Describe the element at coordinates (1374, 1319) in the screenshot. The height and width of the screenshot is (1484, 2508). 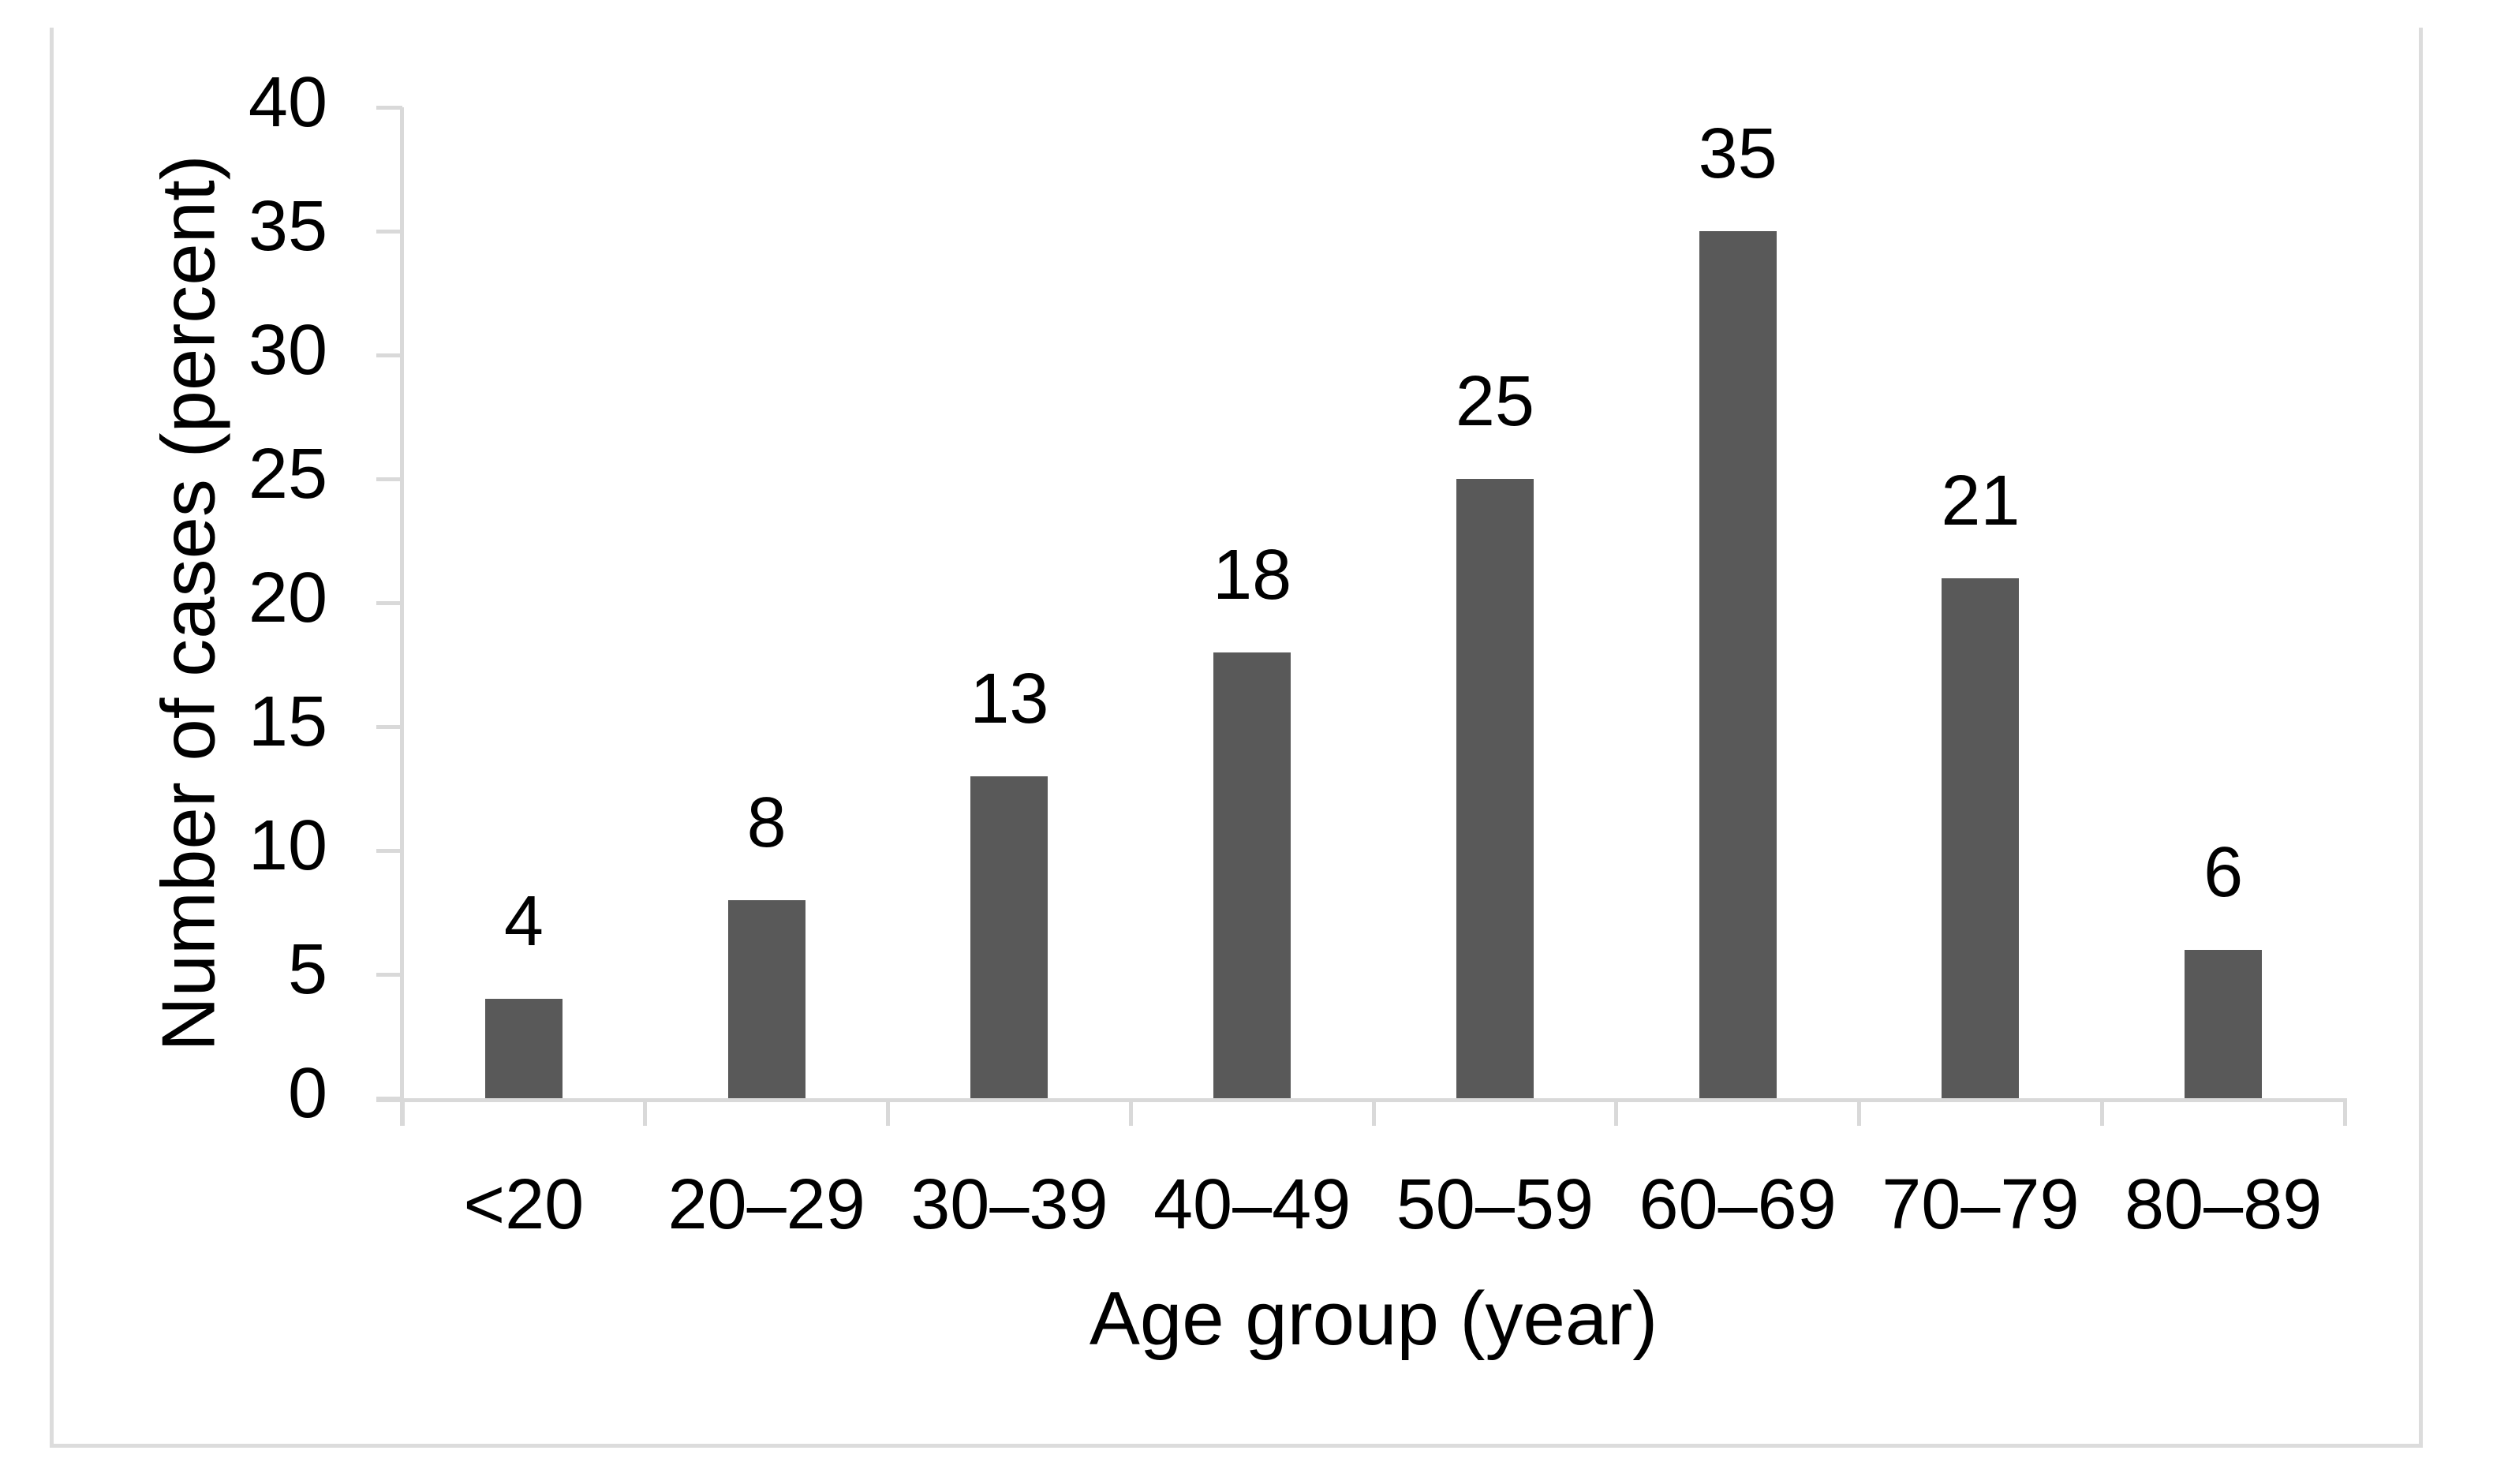
I see `x-axis-title: Age group (year)` at that location.